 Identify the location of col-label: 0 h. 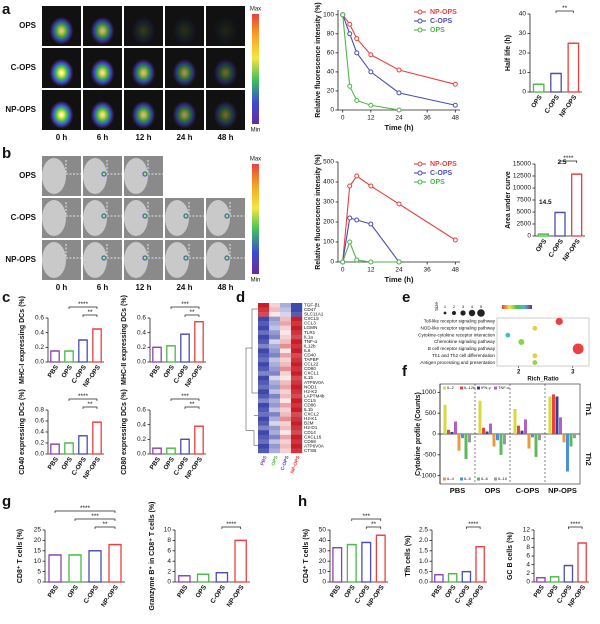
(62, 287).